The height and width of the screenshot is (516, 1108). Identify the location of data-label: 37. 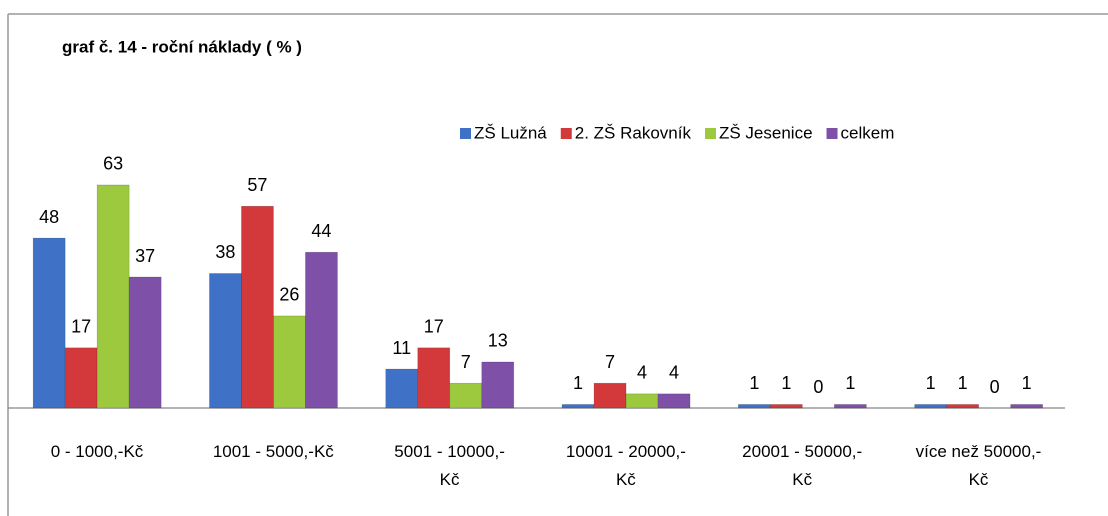
(145, 256).